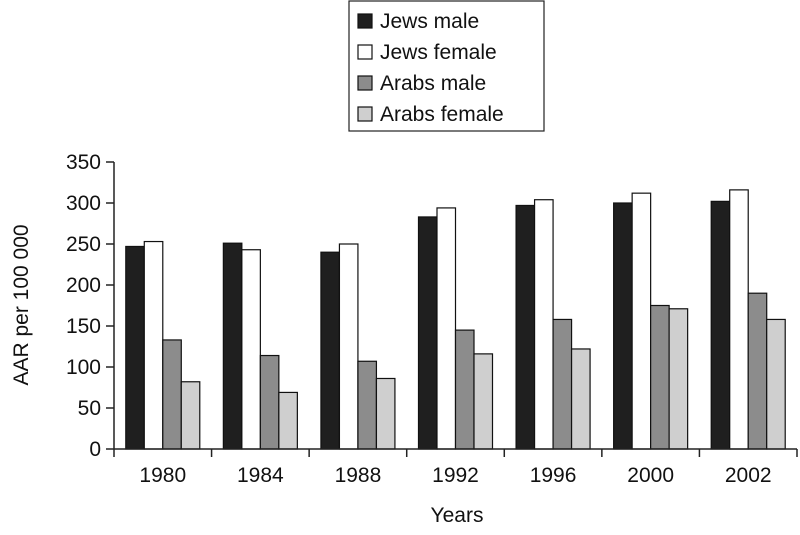 This screenshot has width=800, height=535. Describe the element at coordinates (464, 389) in the screenshot. I see `bar-arabs-male-1992` at that location.